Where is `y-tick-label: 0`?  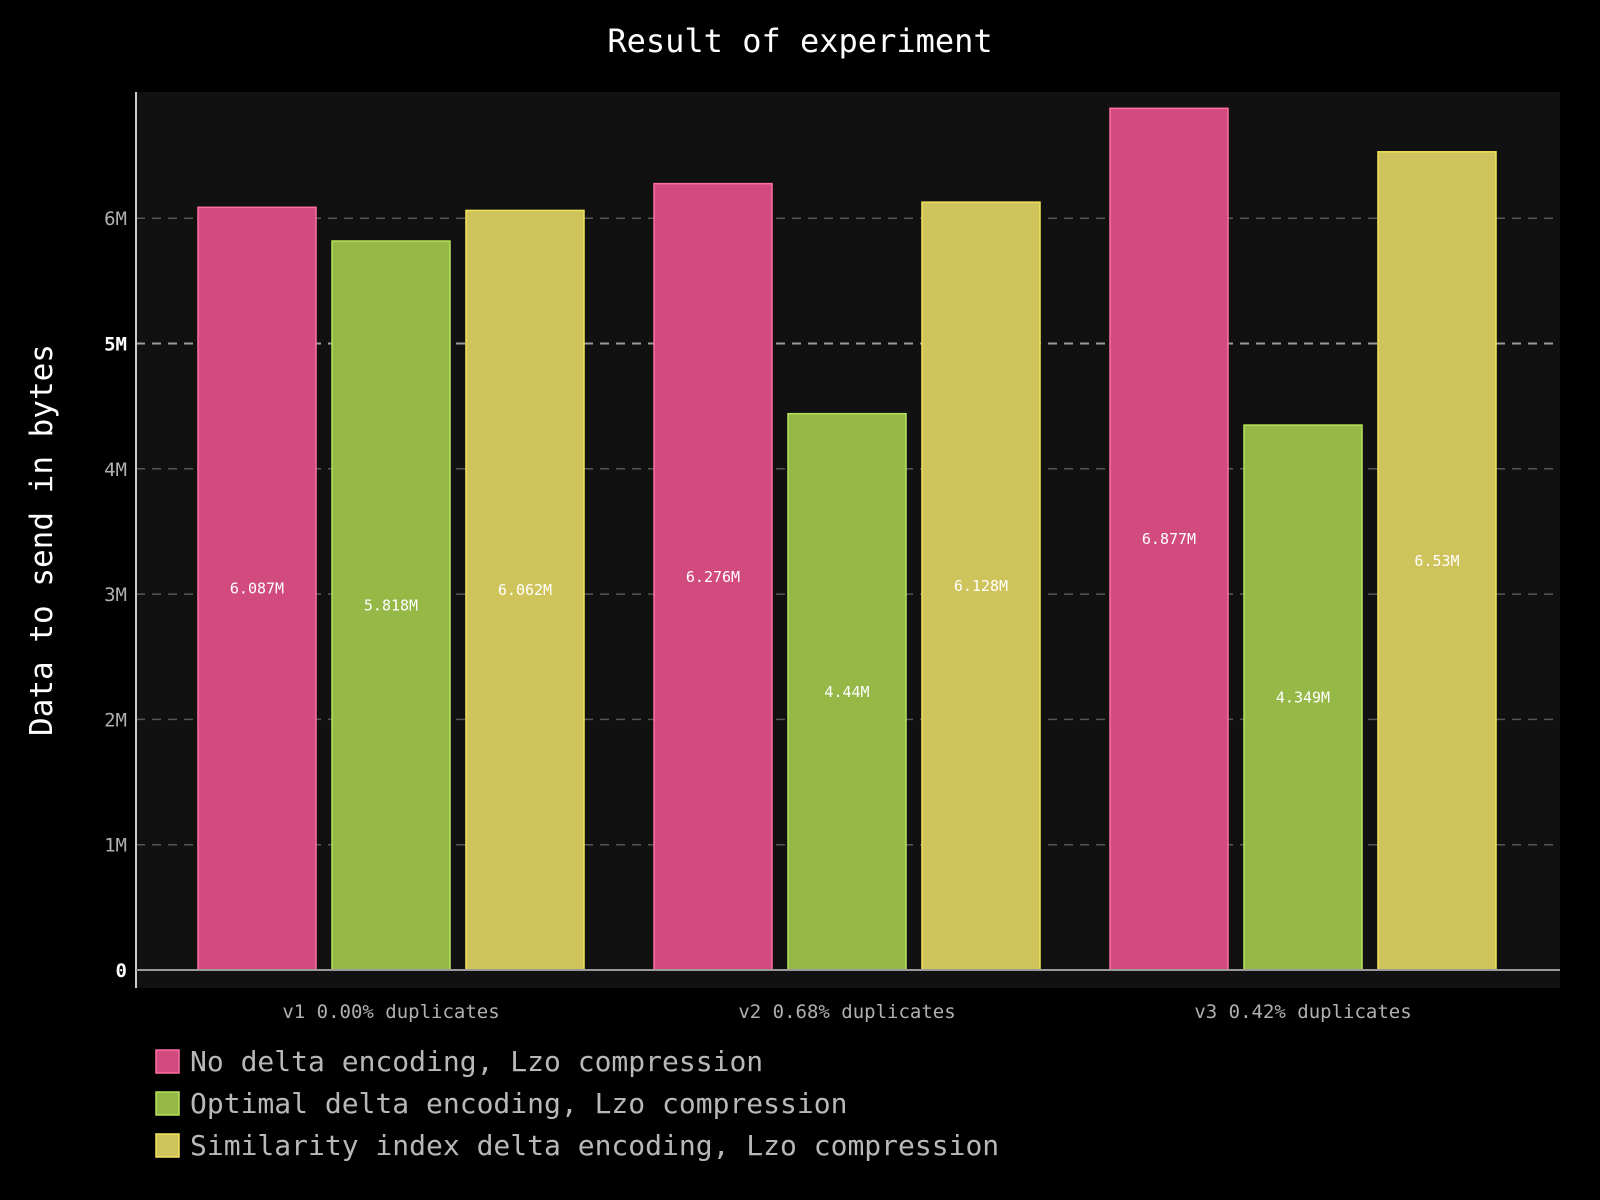 y-tick-label: 0 is located at coordinates (121, 971).